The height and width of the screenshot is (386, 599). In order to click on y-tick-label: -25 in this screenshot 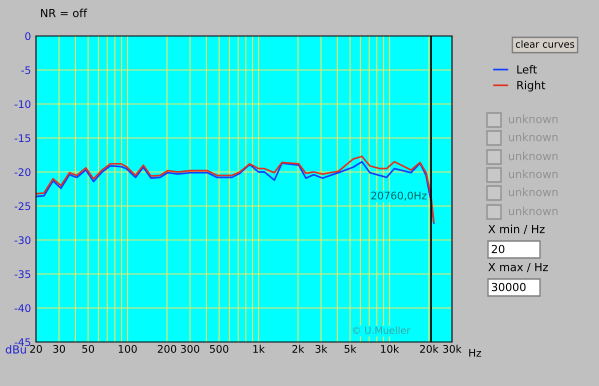, I will do `click(22, 206)`.